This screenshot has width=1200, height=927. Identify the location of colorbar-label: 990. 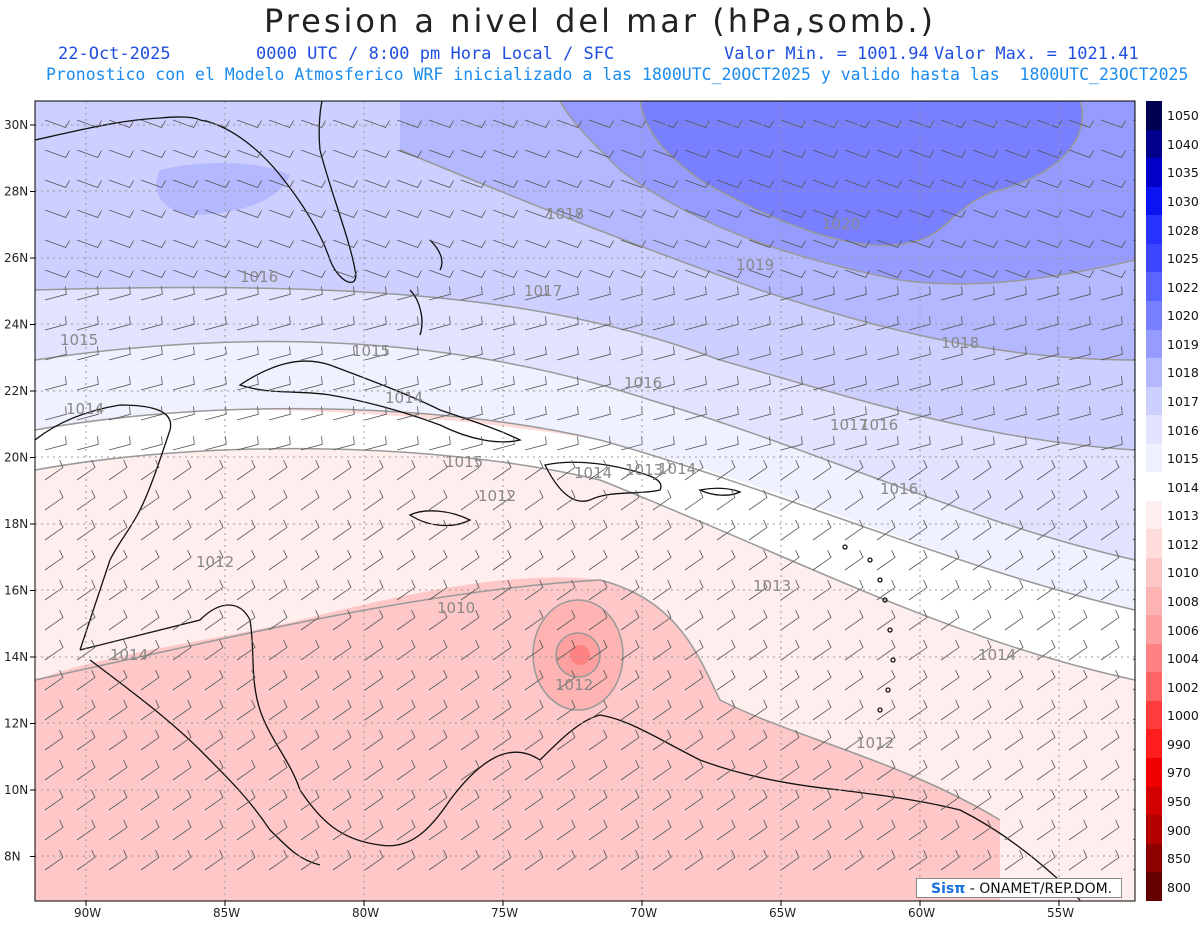
(1179, 744).